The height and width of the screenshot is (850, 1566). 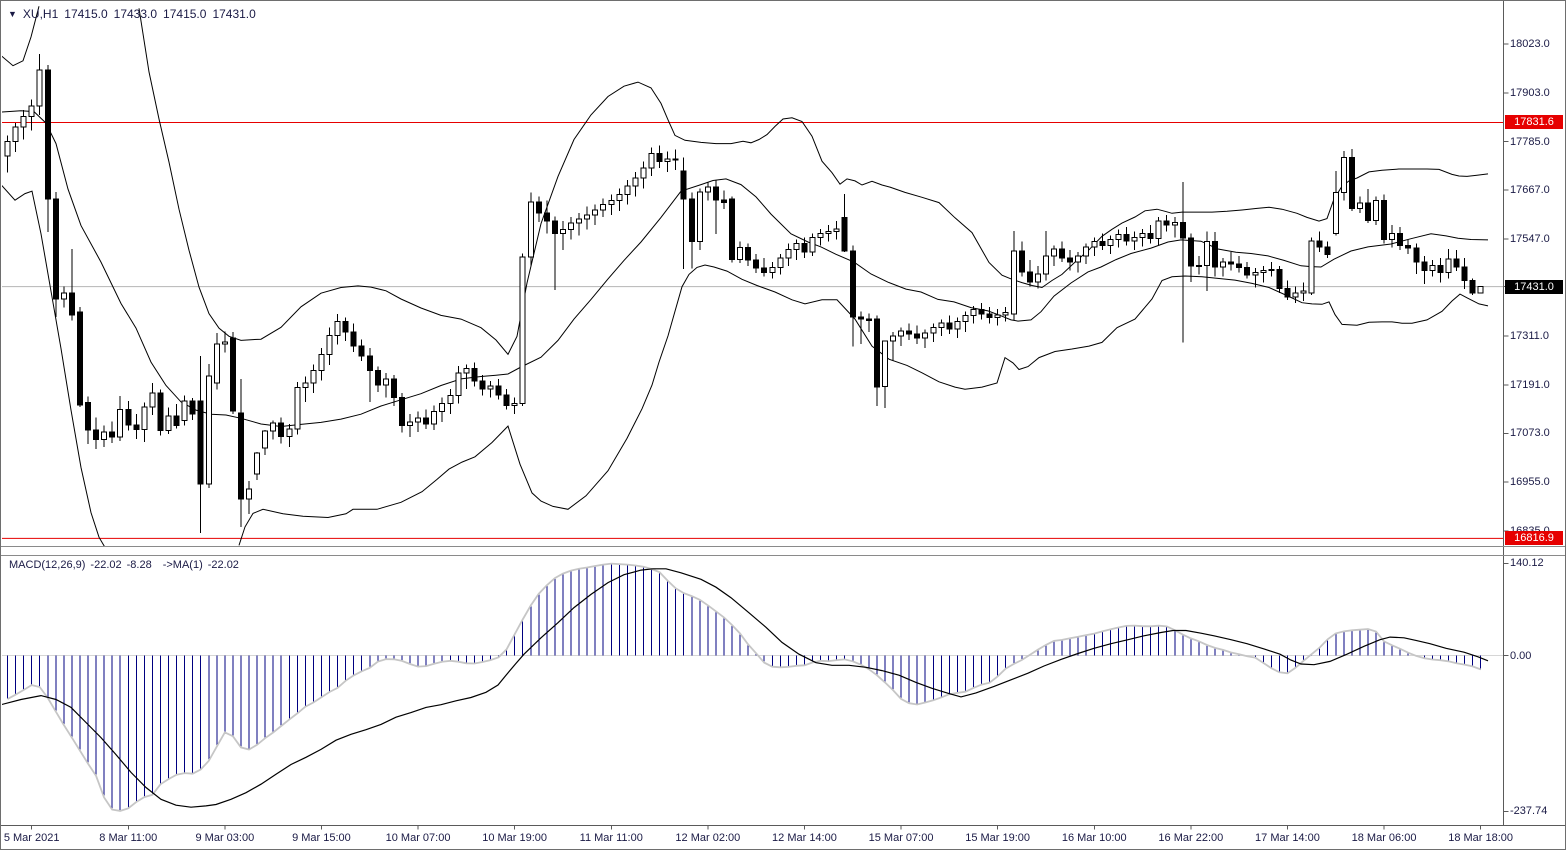 I want to click on price-tick-label: 17547.0, so click(x=1530, y=239).